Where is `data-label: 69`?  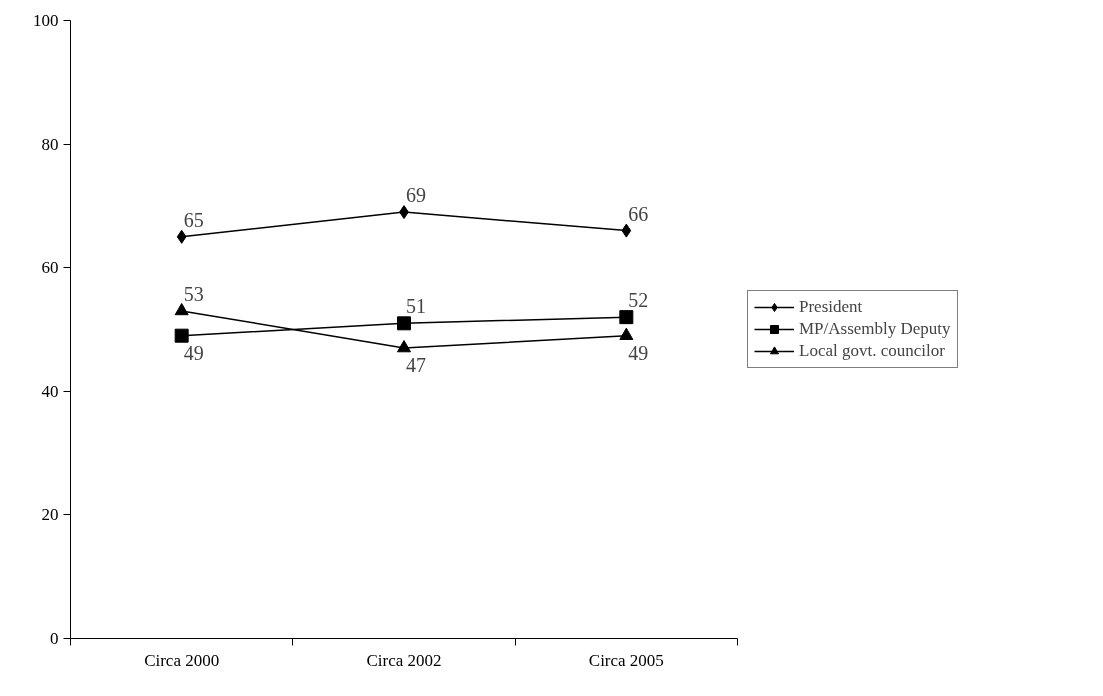
data-label: 69 is located at coordinates (416, 195).